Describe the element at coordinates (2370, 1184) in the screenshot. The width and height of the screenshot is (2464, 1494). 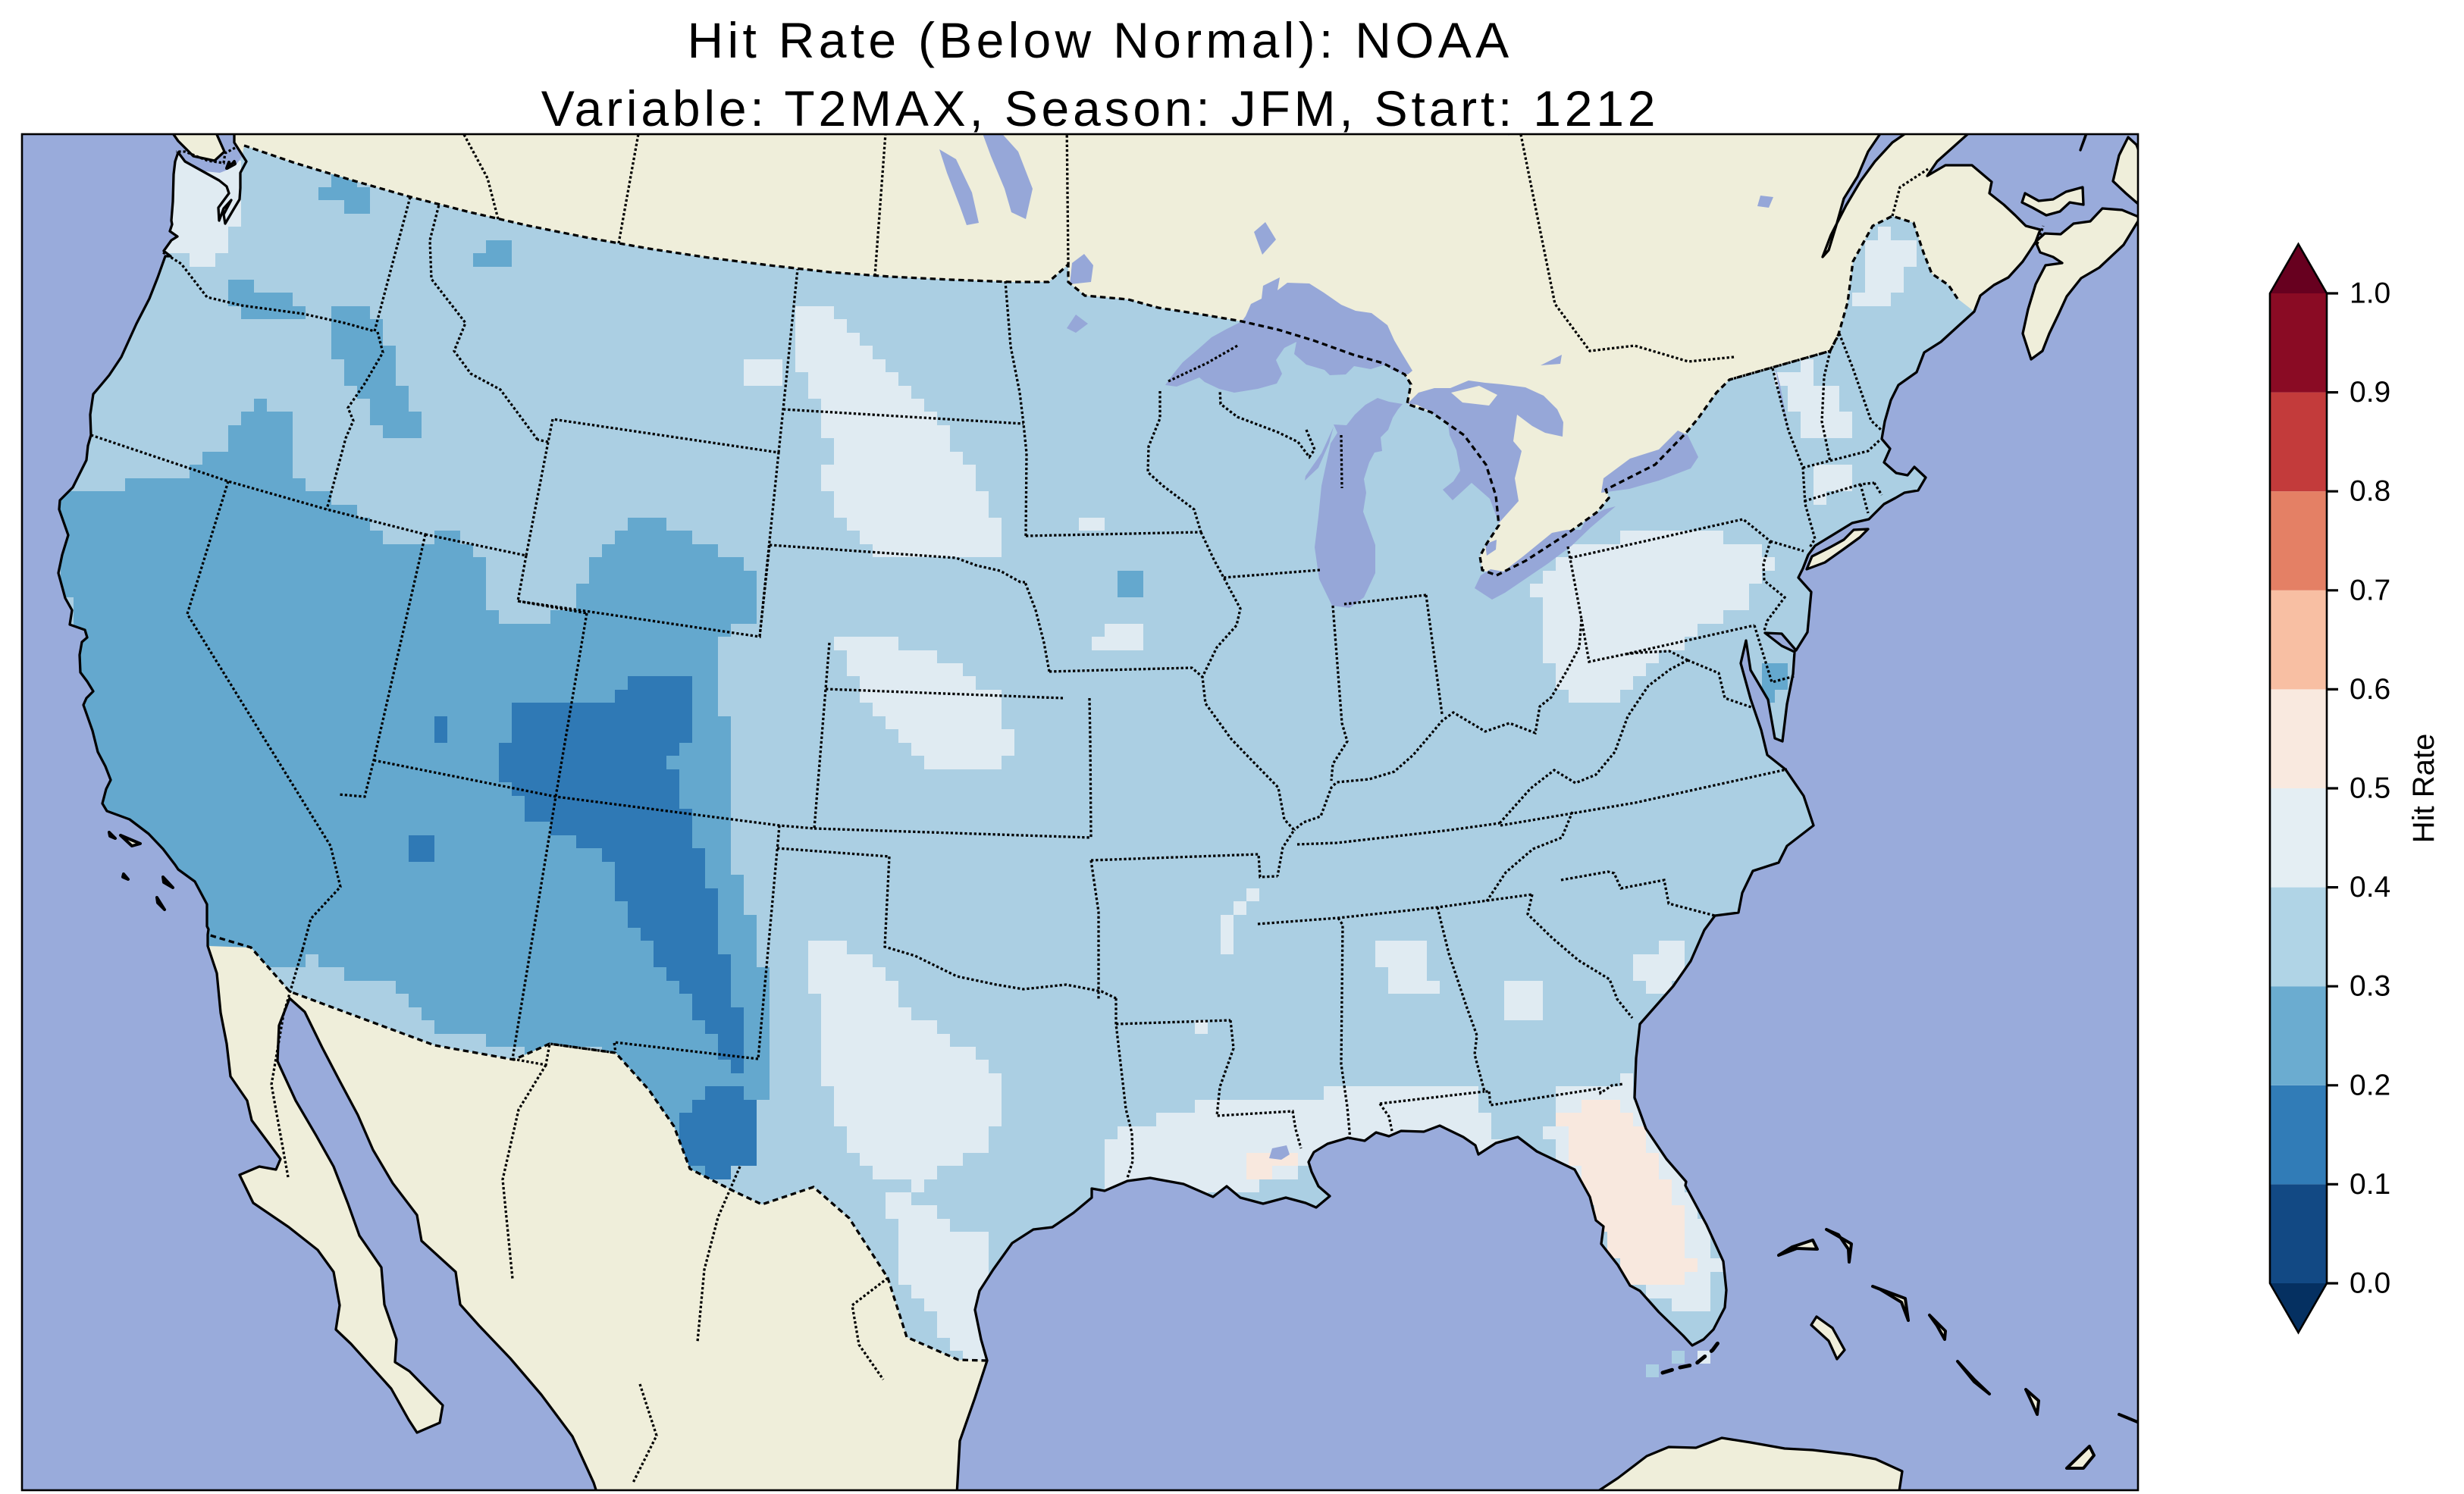
I see `svg-text: 0.1` at that location.